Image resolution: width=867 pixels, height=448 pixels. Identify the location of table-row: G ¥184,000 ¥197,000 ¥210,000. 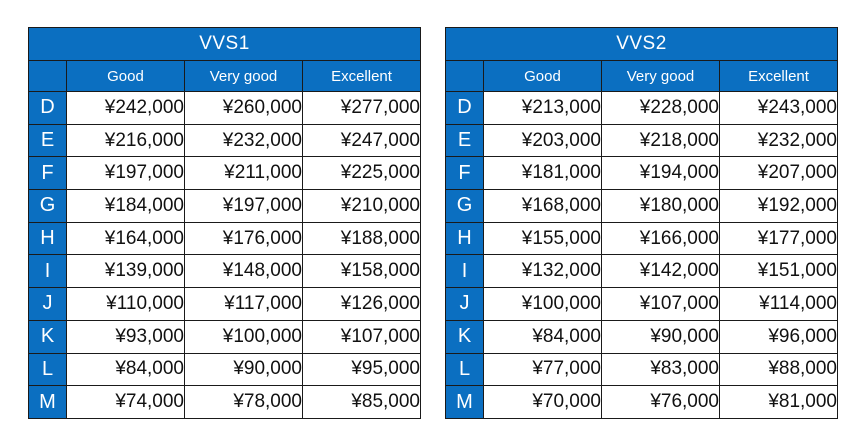
(224, 206).